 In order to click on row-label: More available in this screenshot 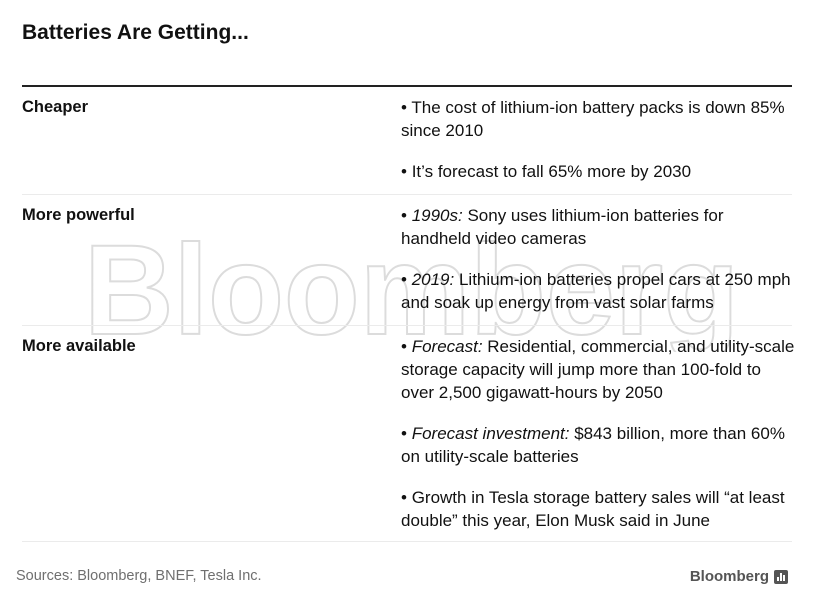, I will do `click(79, 346)`.